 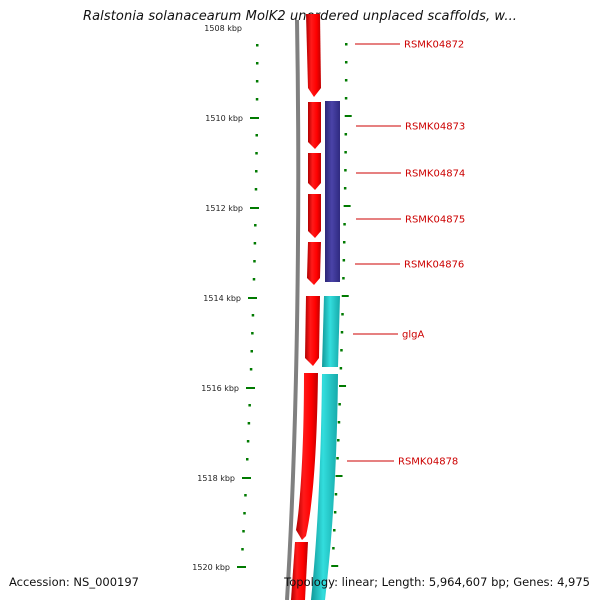 What do you see at coordinates (211, 567) in the screenshot?
I see `ruler-label: 1520 kbp` at bounding box center [211, 567].